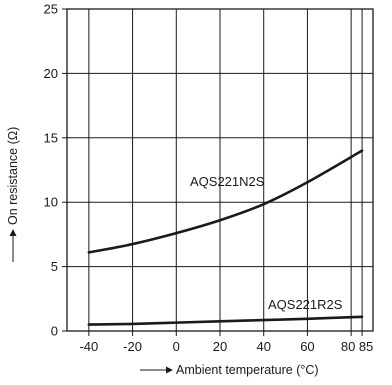  Describe the element at coordinates (13, 232) in the screenshot. I see `y-axis-arrow-icon` at that location.